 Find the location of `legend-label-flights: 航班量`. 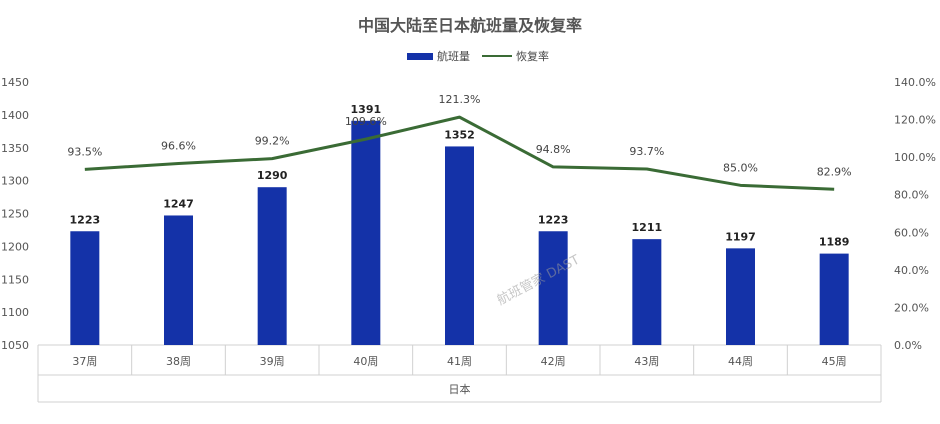

legend-label-flights: 航班量 is located at coordinates (453, 56).